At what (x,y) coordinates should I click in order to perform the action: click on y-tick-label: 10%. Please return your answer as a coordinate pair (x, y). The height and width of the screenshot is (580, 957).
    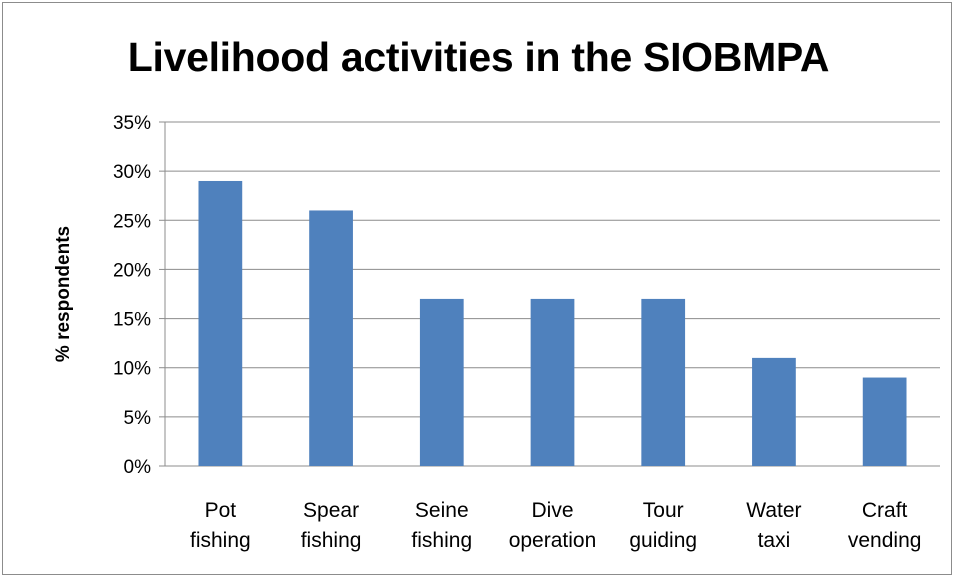
    Looking at the image, I should click on (132, 369).